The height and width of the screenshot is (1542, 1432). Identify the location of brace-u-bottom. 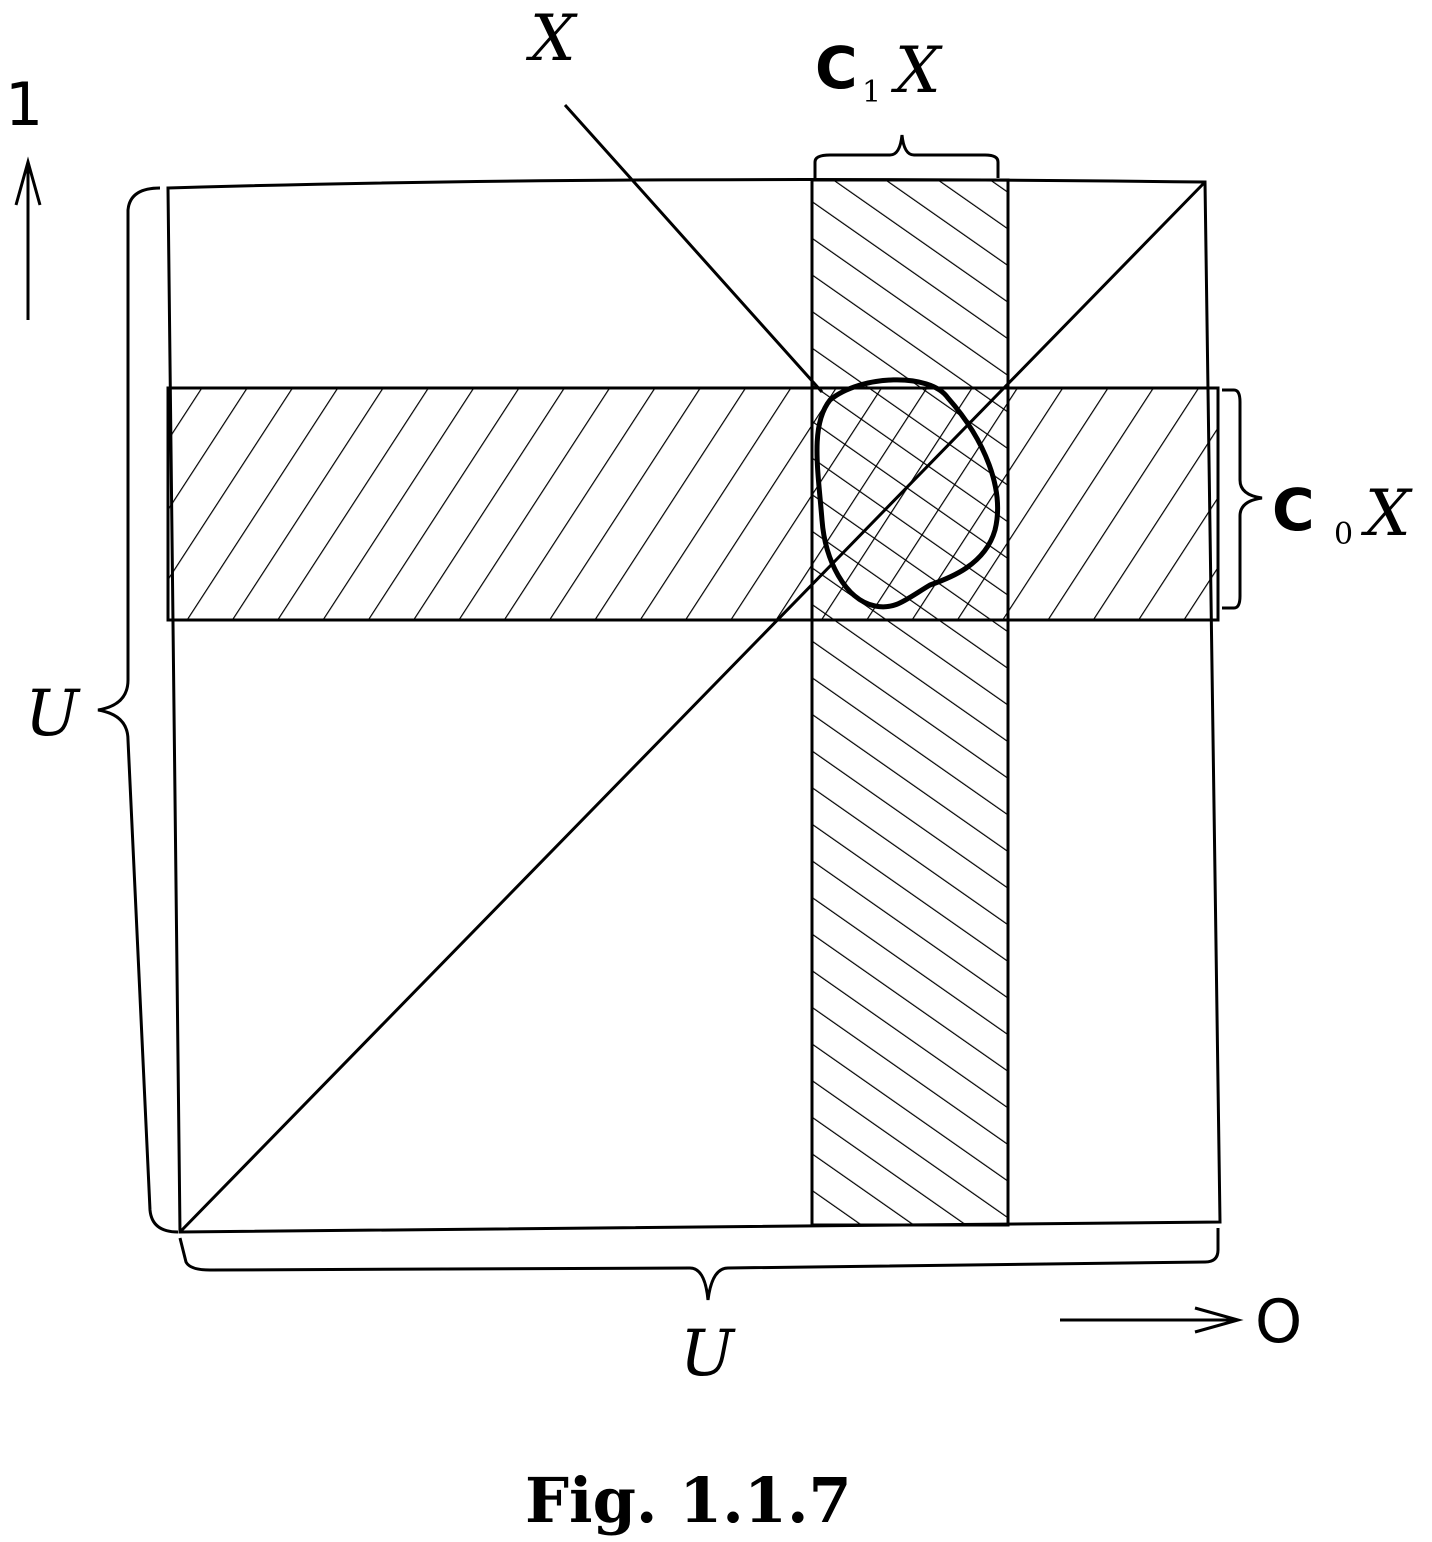
(699, 1264).